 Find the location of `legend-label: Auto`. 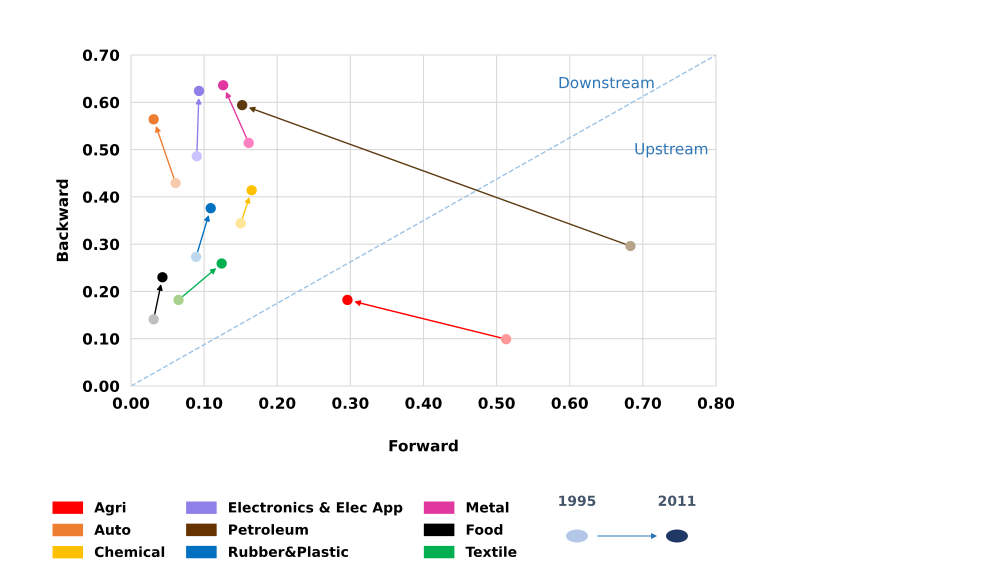

legend-label: Auto is located at coordinates (112, 529).